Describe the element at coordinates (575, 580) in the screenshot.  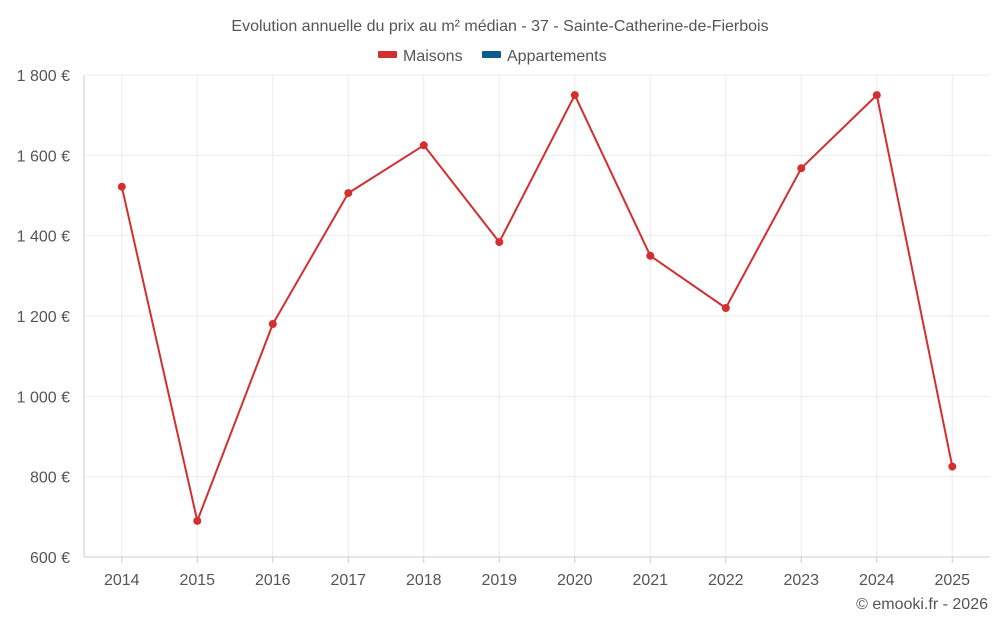
I see `x-tick-label: 2020` at that location.